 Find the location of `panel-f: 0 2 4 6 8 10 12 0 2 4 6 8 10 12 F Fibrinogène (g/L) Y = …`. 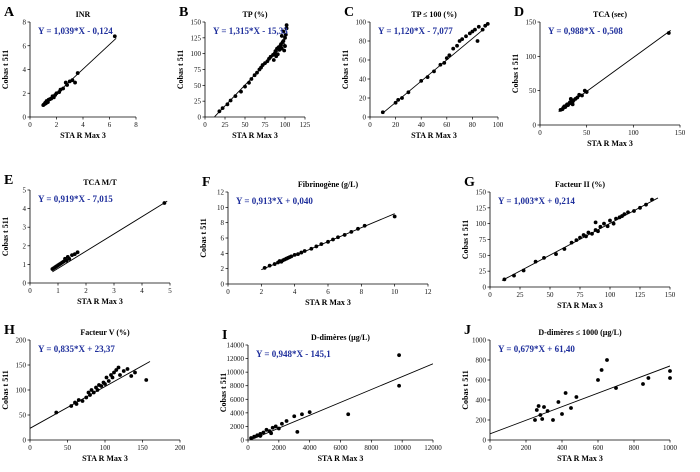

panel-f: 0 2 4 6 8 10 12 0 2 4 6 8 10 12 F Fibrinogène (g/L) Y = … is located at coordinates (315, 241).